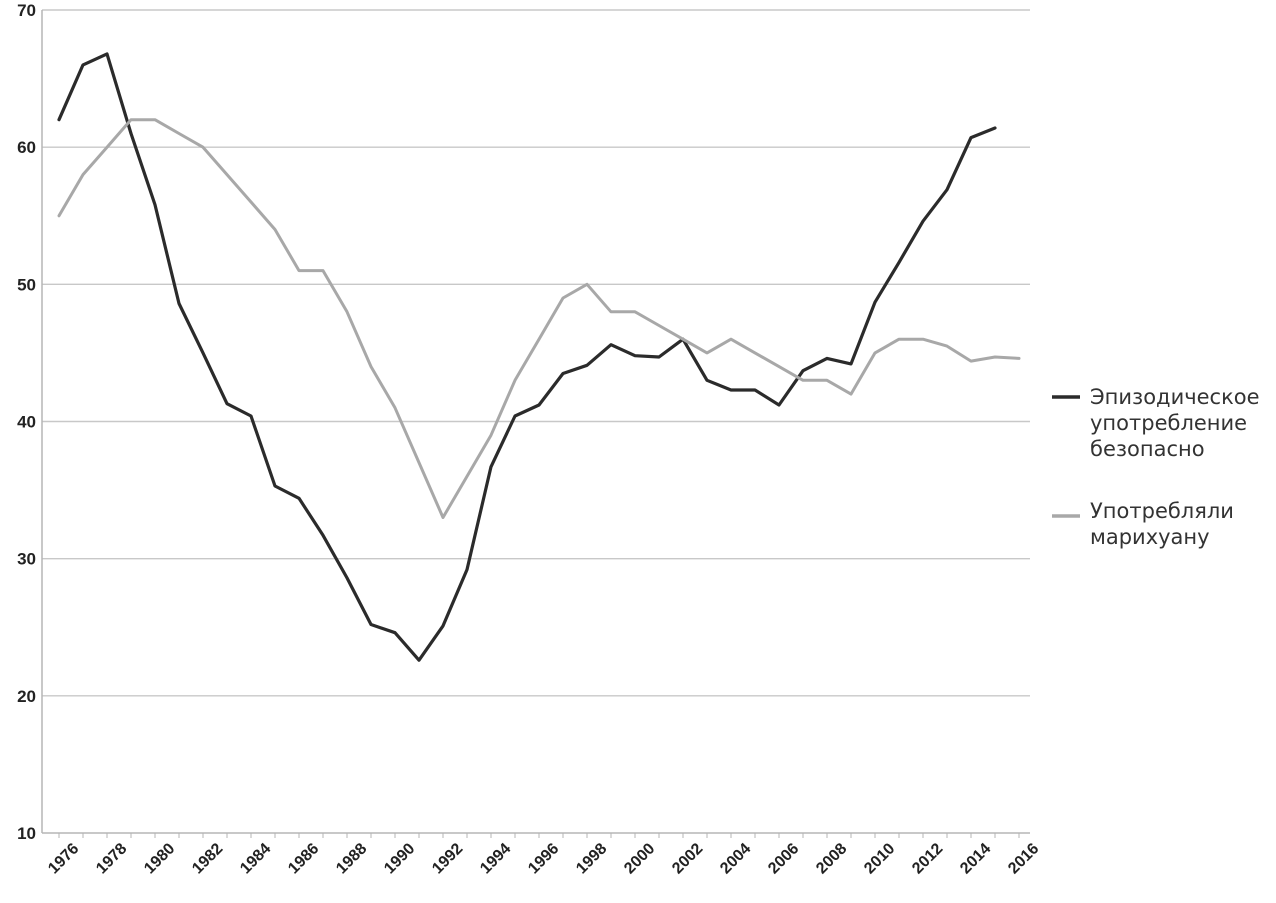 This screenshot has height=903, width=1276. I want to click on x-tick-label: 1988, so click(351, 858).